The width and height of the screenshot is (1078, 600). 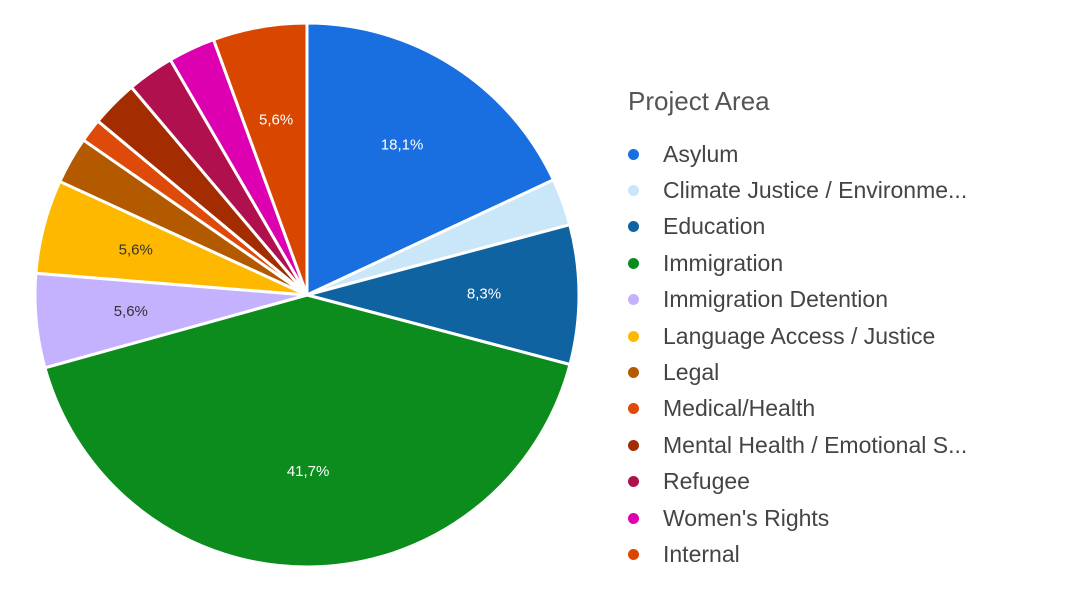 What do you see at coordinates (848, 518) in the screenshot?
I see `legend-item-womens-rights: Women's Rights` at bounding box center [848, 518].